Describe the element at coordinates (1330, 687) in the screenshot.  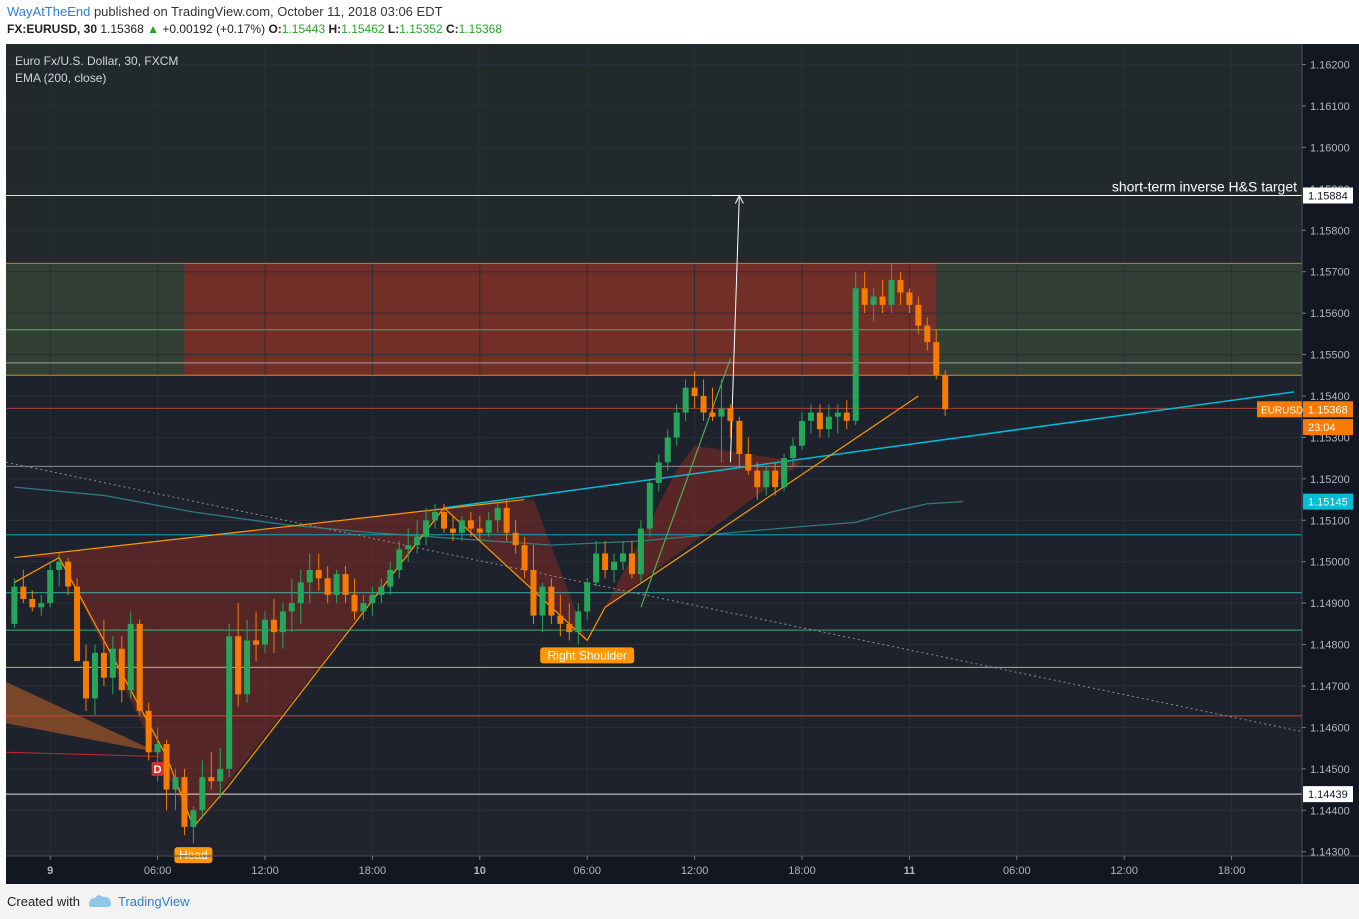
I see `price-tick-label: 1.14700` at that location.